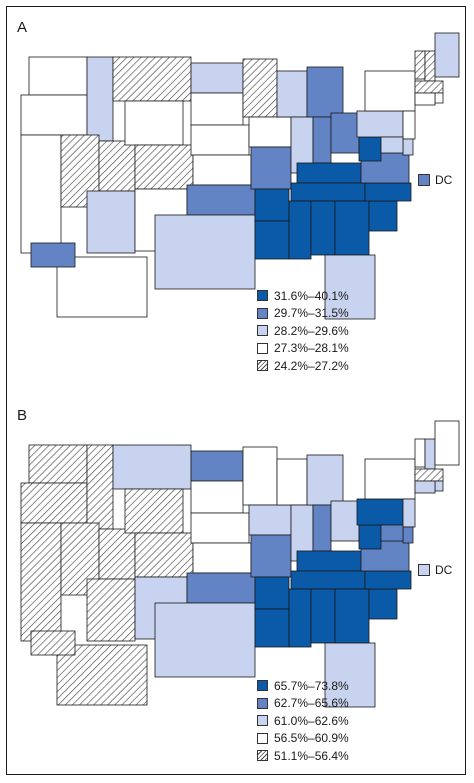  What do you see at coordinates (152, 467) in the screenshot?
I see `state-mt` at bounding box center [152, 467].